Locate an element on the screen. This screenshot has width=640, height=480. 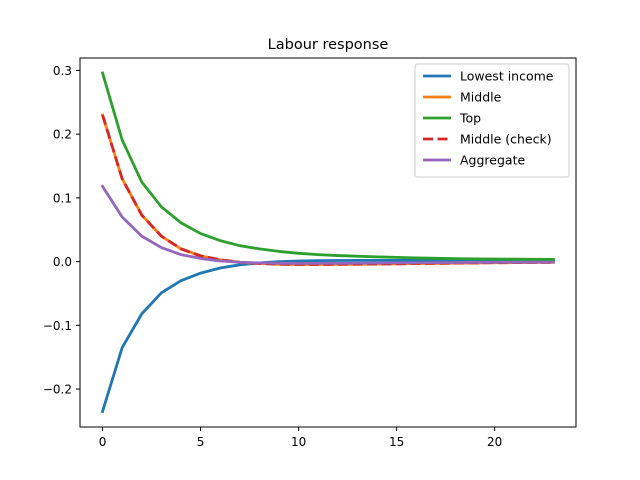
y-tick-label-1: −0.1 is located at coordinates (57, 326).